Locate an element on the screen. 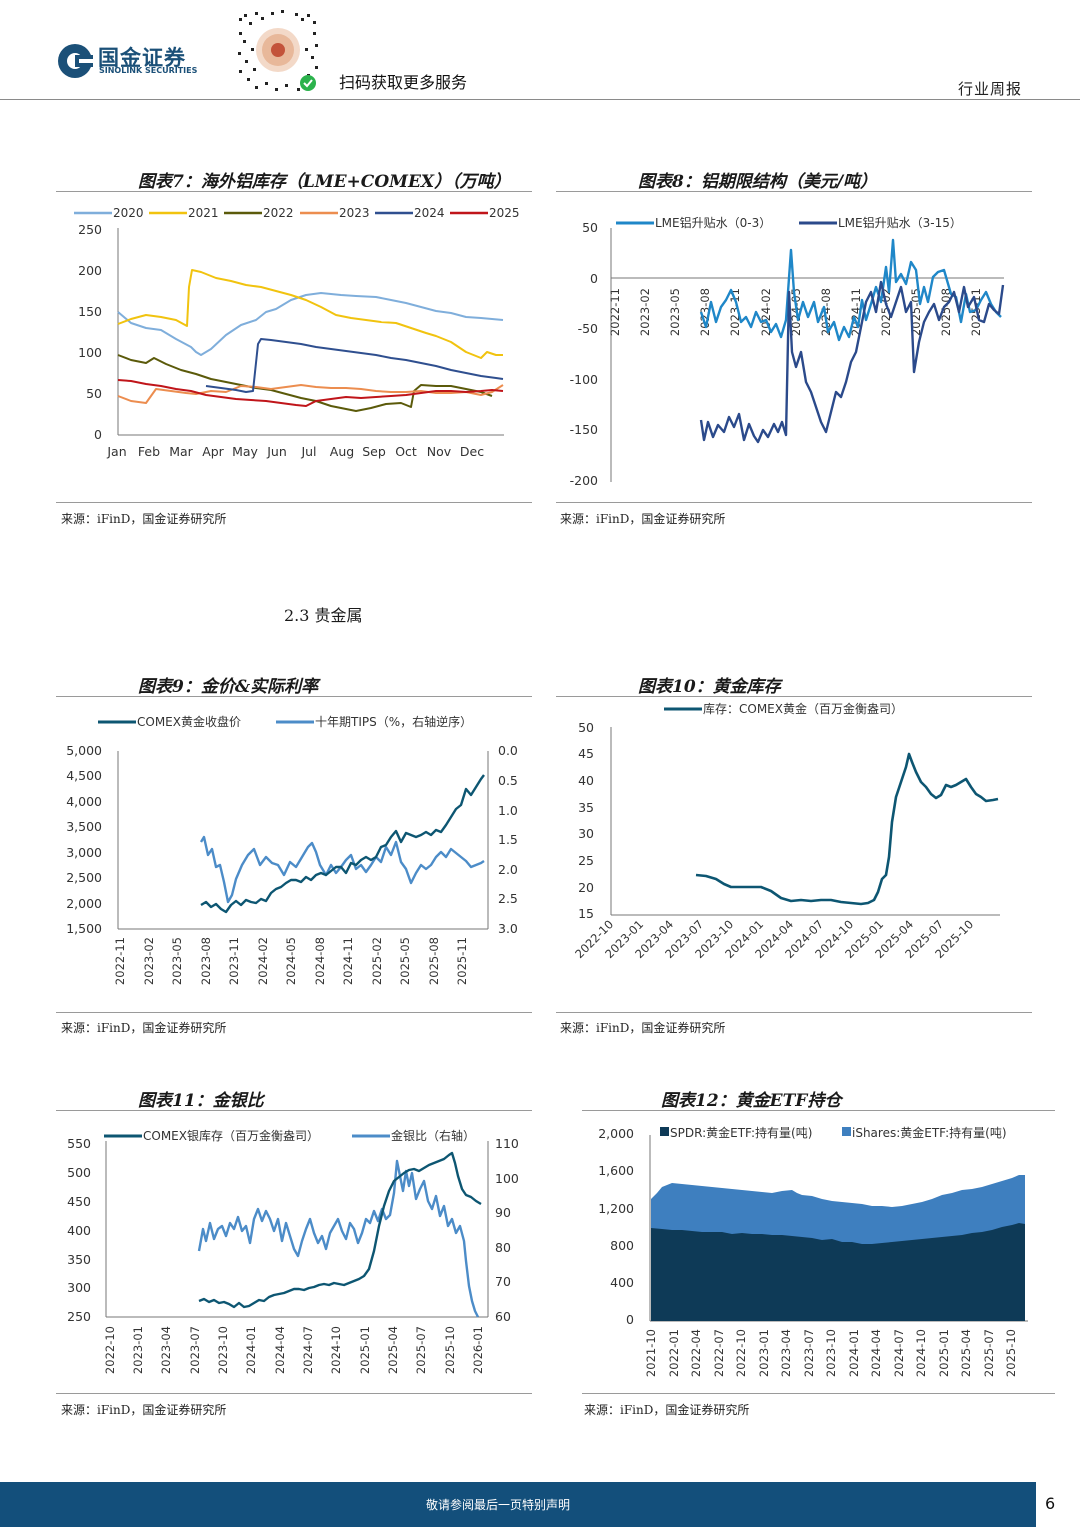 This screenshot has height=1527, width=1080. c12-xtick: 2024-10 is located at coordinates (921, 1353).